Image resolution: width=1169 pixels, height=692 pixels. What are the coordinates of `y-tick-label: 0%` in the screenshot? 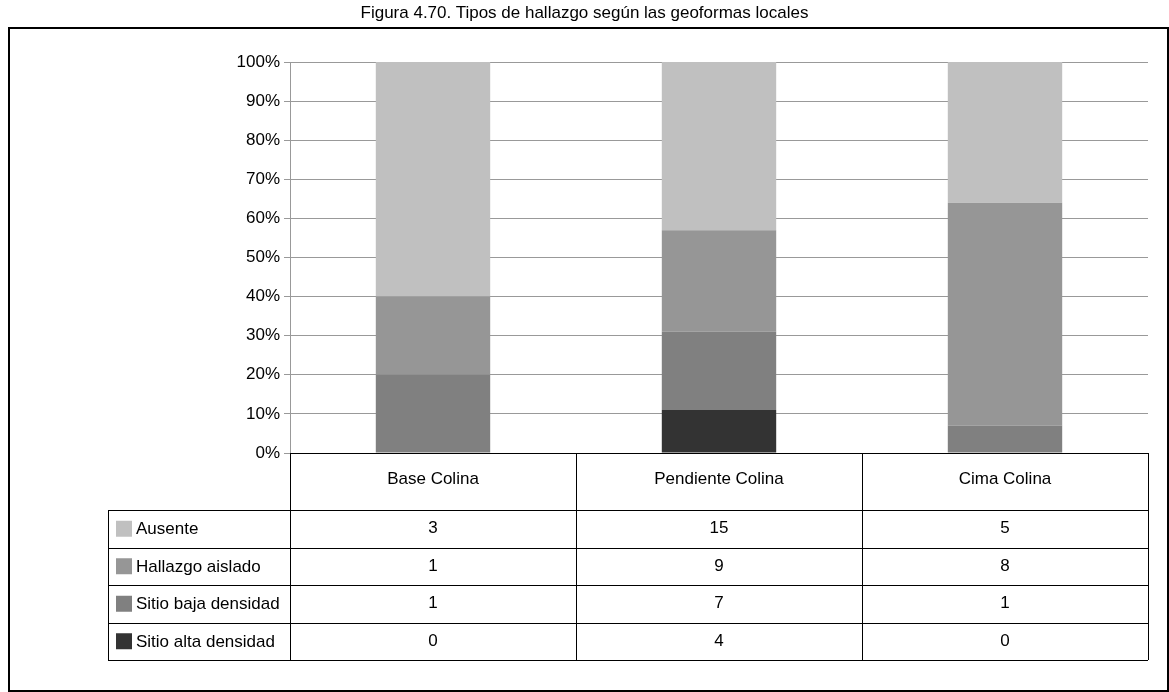 It's located at (267, 452).